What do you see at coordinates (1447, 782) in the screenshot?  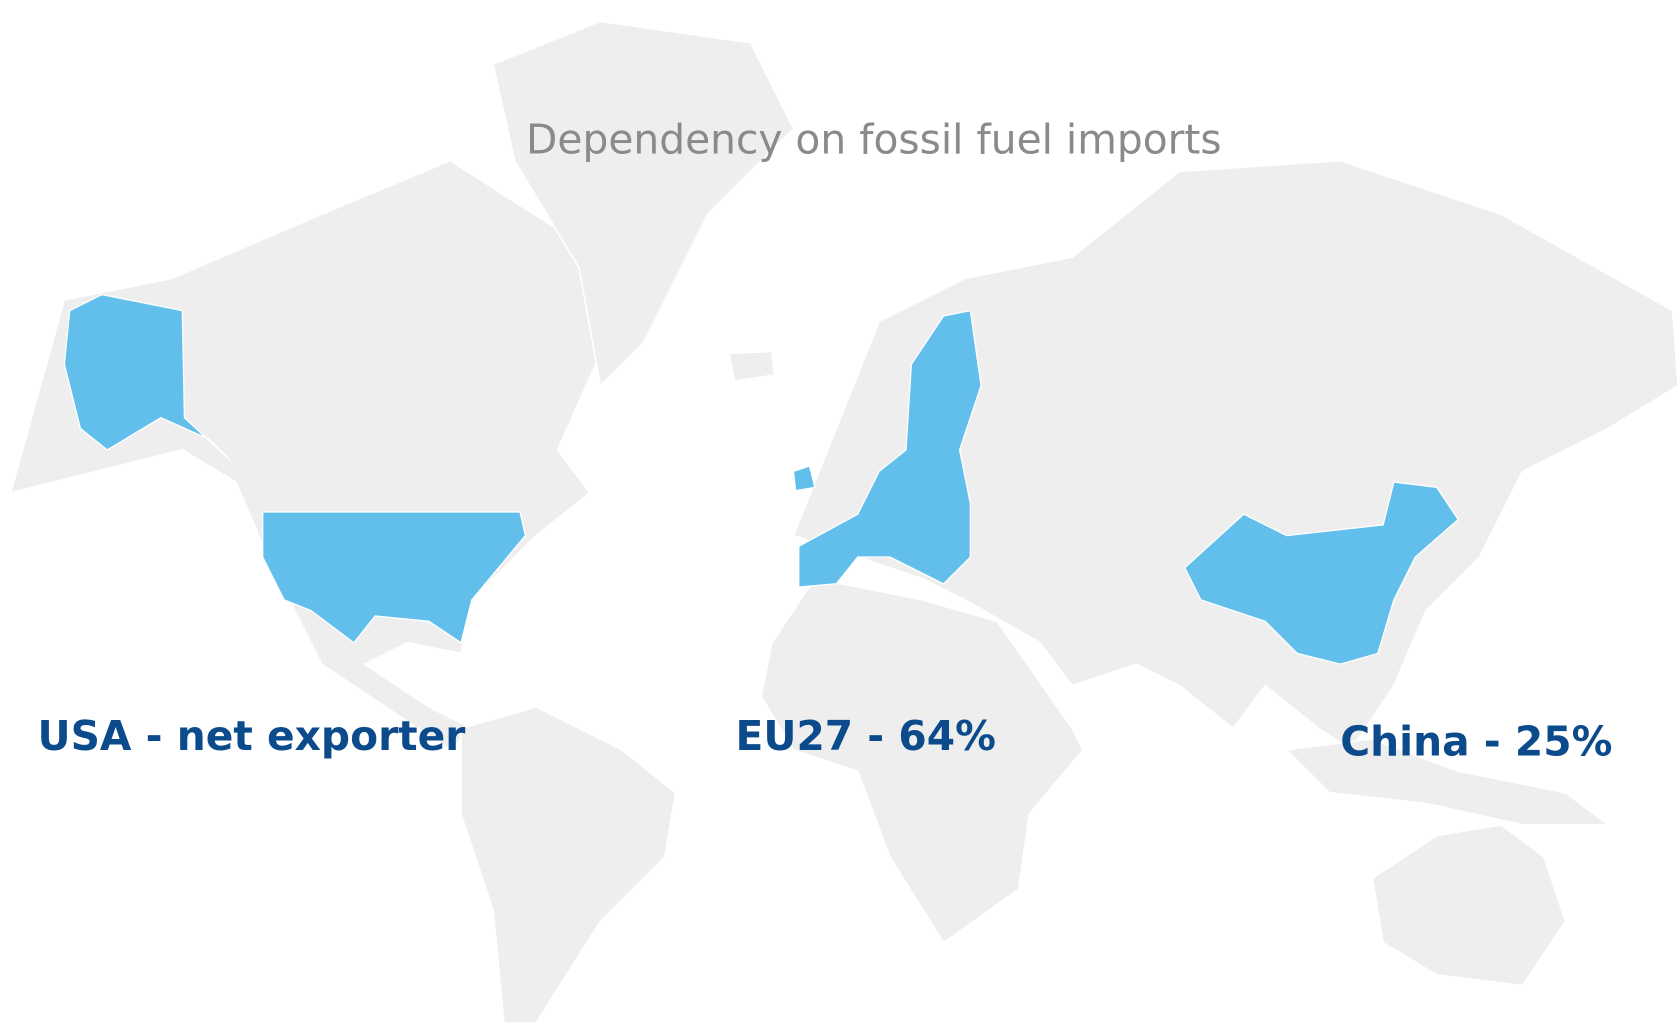 I see `southeast-asia-islands` at bounding box center [1447, 782].